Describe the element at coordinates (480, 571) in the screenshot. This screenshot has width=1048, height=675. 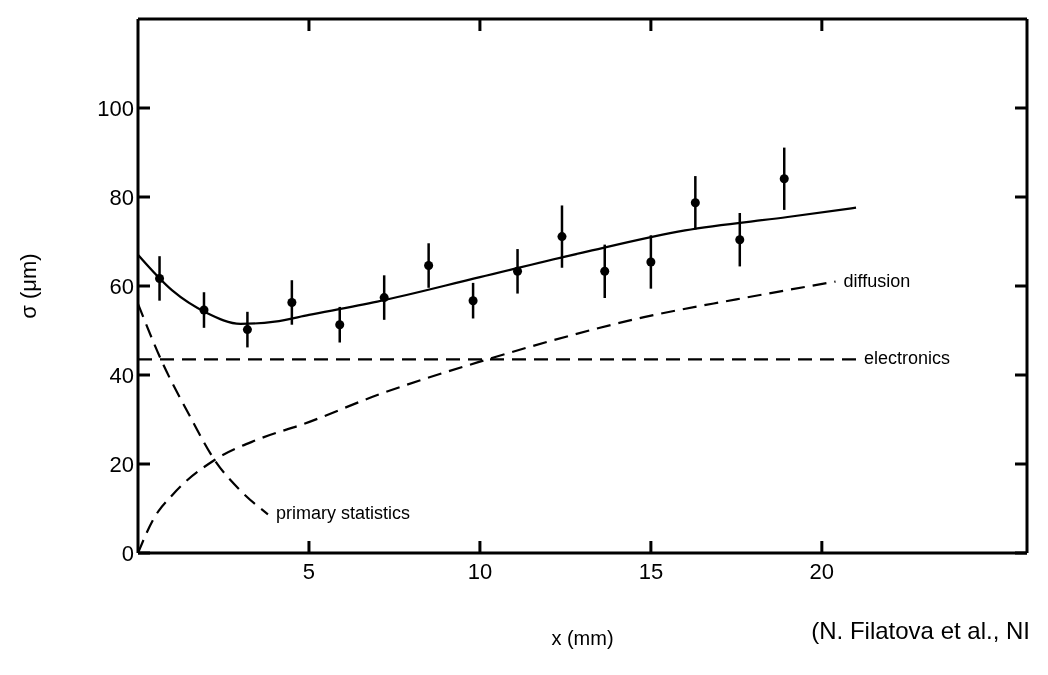
I see `x-tick-label: 10` at that location.